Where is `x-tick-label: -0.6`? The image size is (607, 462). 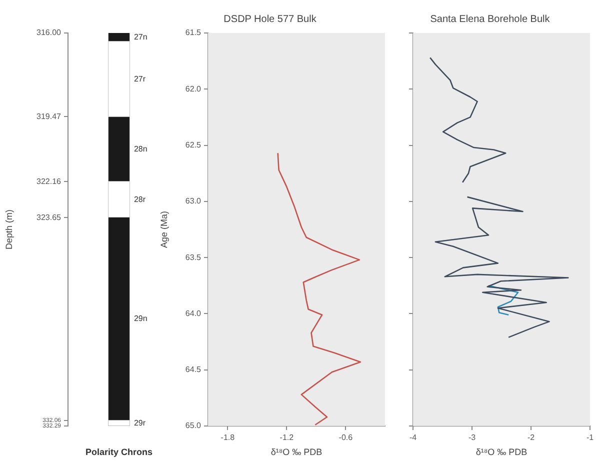 x-tick-label: -0.6 is located at coordinates (346, 437).